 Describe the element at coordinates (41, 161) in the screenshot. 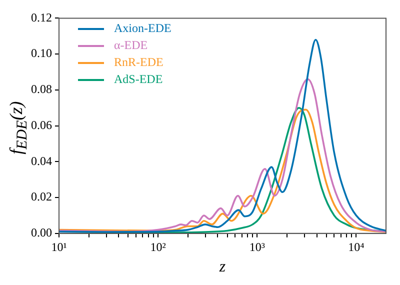

I see `y-tick-label: 0.04` at that location.